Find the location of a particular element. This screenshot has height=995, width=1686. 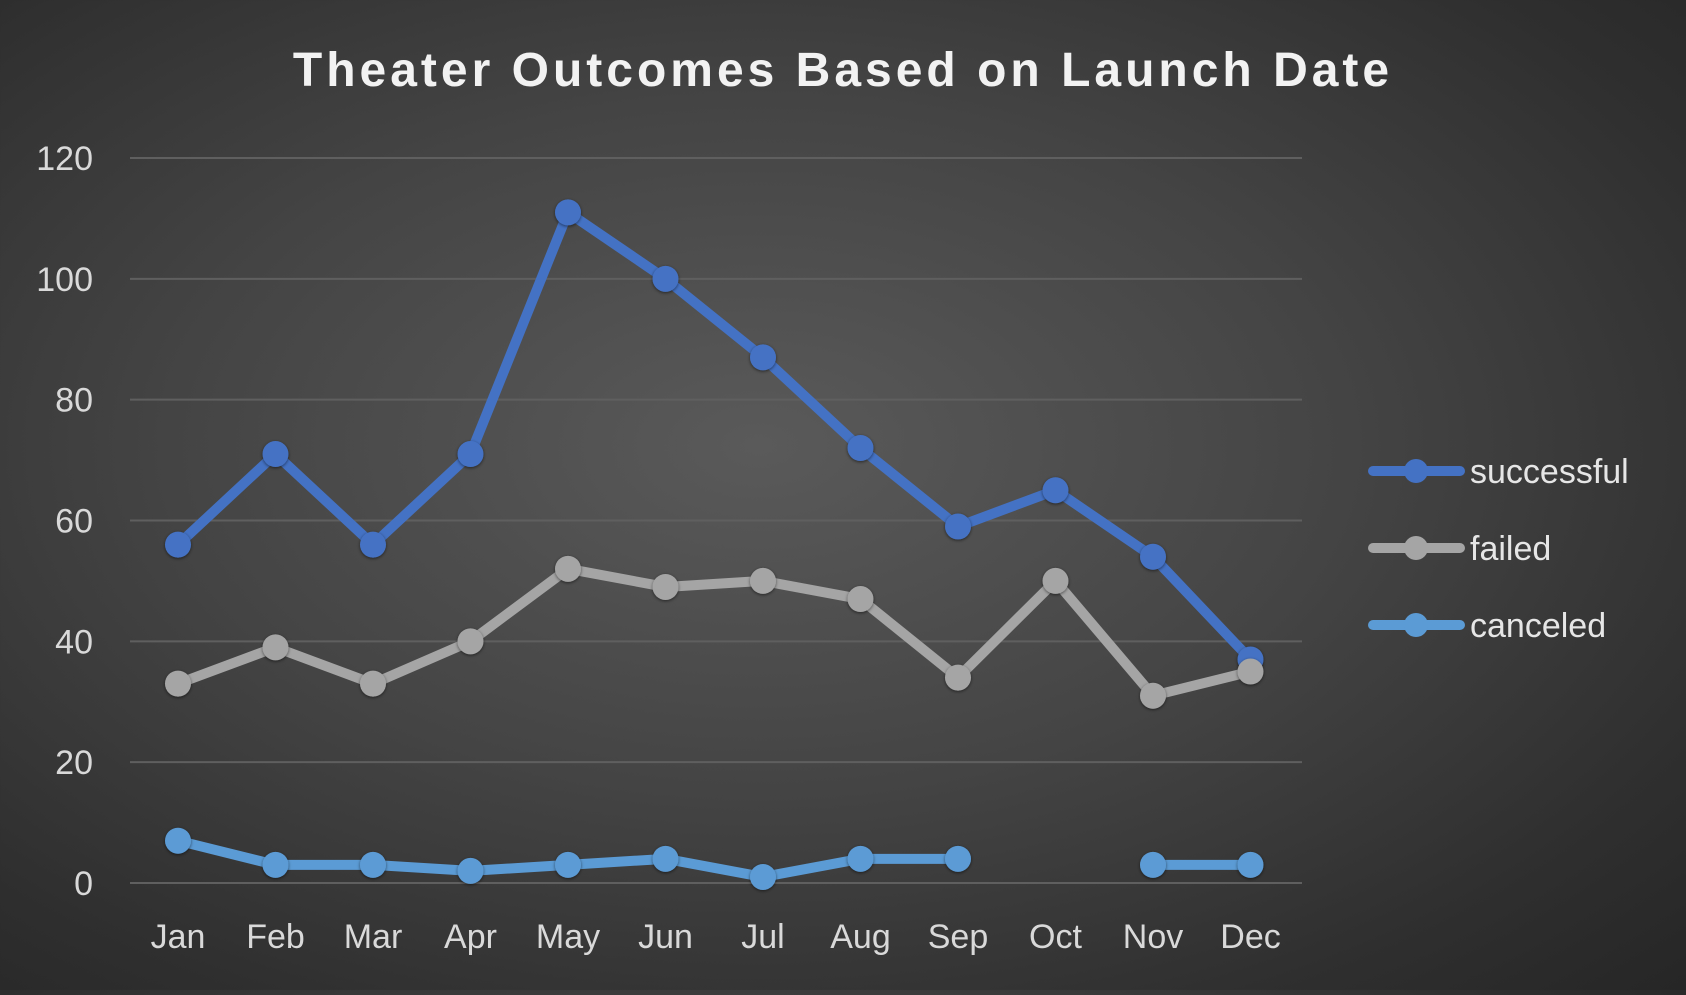

legend-item: successful is located at coordinates (1498, 472).